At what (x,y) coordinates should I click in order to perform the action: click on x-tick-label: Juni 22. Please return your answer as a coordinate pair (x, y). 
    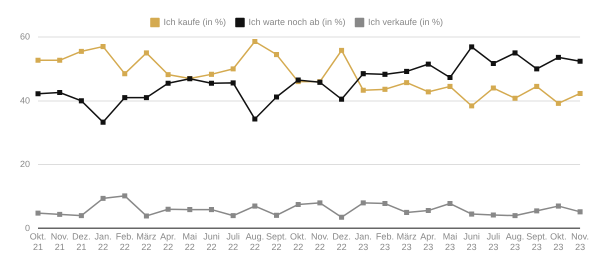
    Looking at the image, I should click on (211, 241).